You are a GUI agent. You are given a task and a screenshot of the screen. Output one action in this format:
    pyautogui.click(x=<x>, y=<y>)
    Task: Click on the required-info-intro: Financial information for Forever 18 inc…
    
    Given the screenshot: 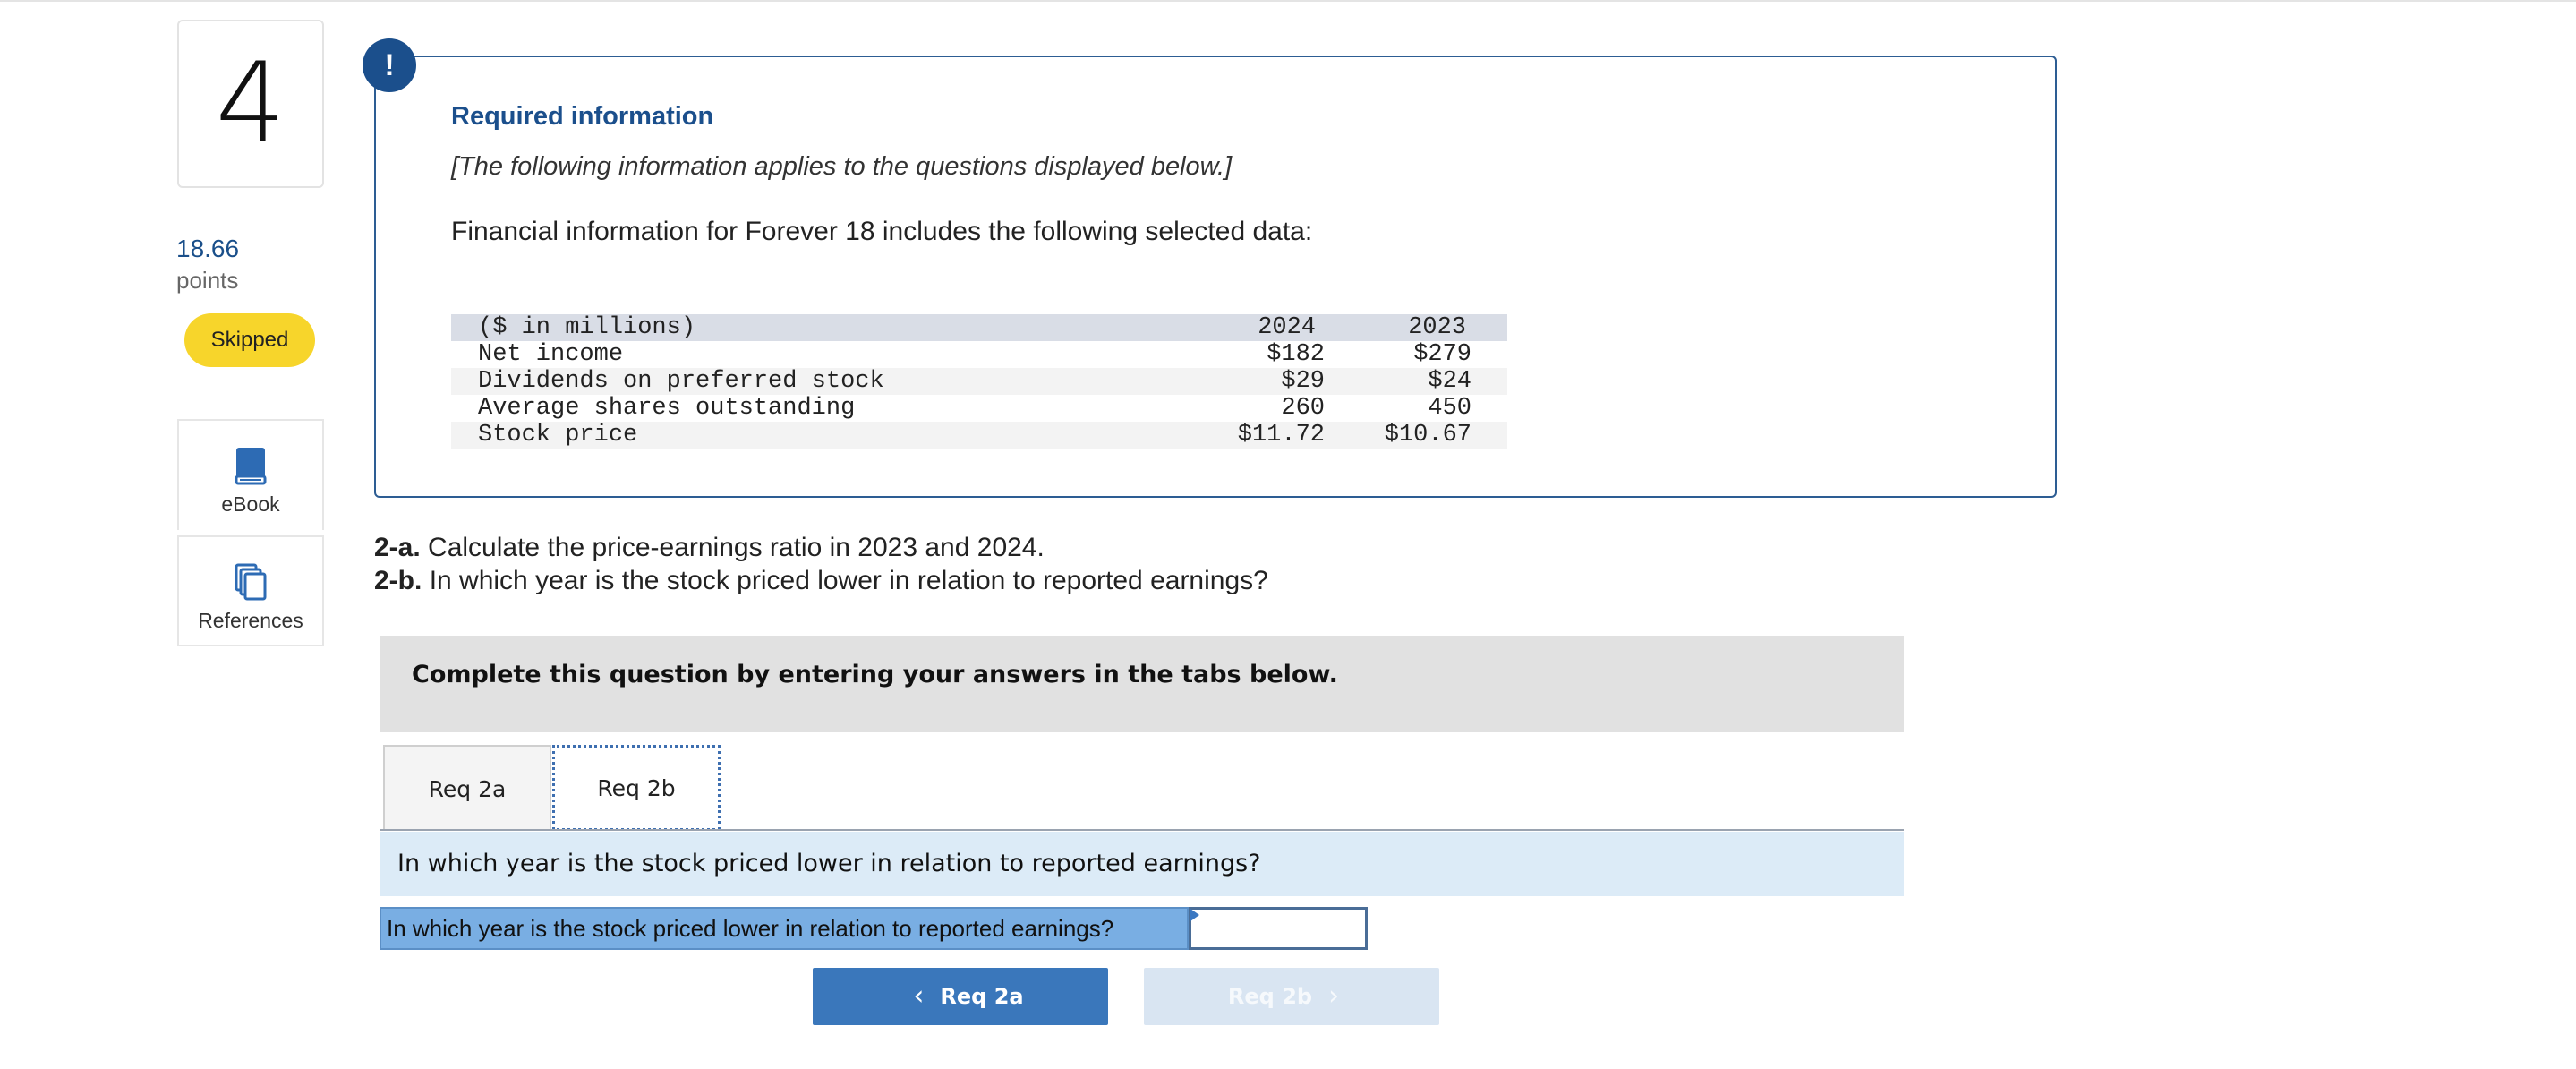 What is the action you would take?
    pyautogui.click(x=882, y=231)
    